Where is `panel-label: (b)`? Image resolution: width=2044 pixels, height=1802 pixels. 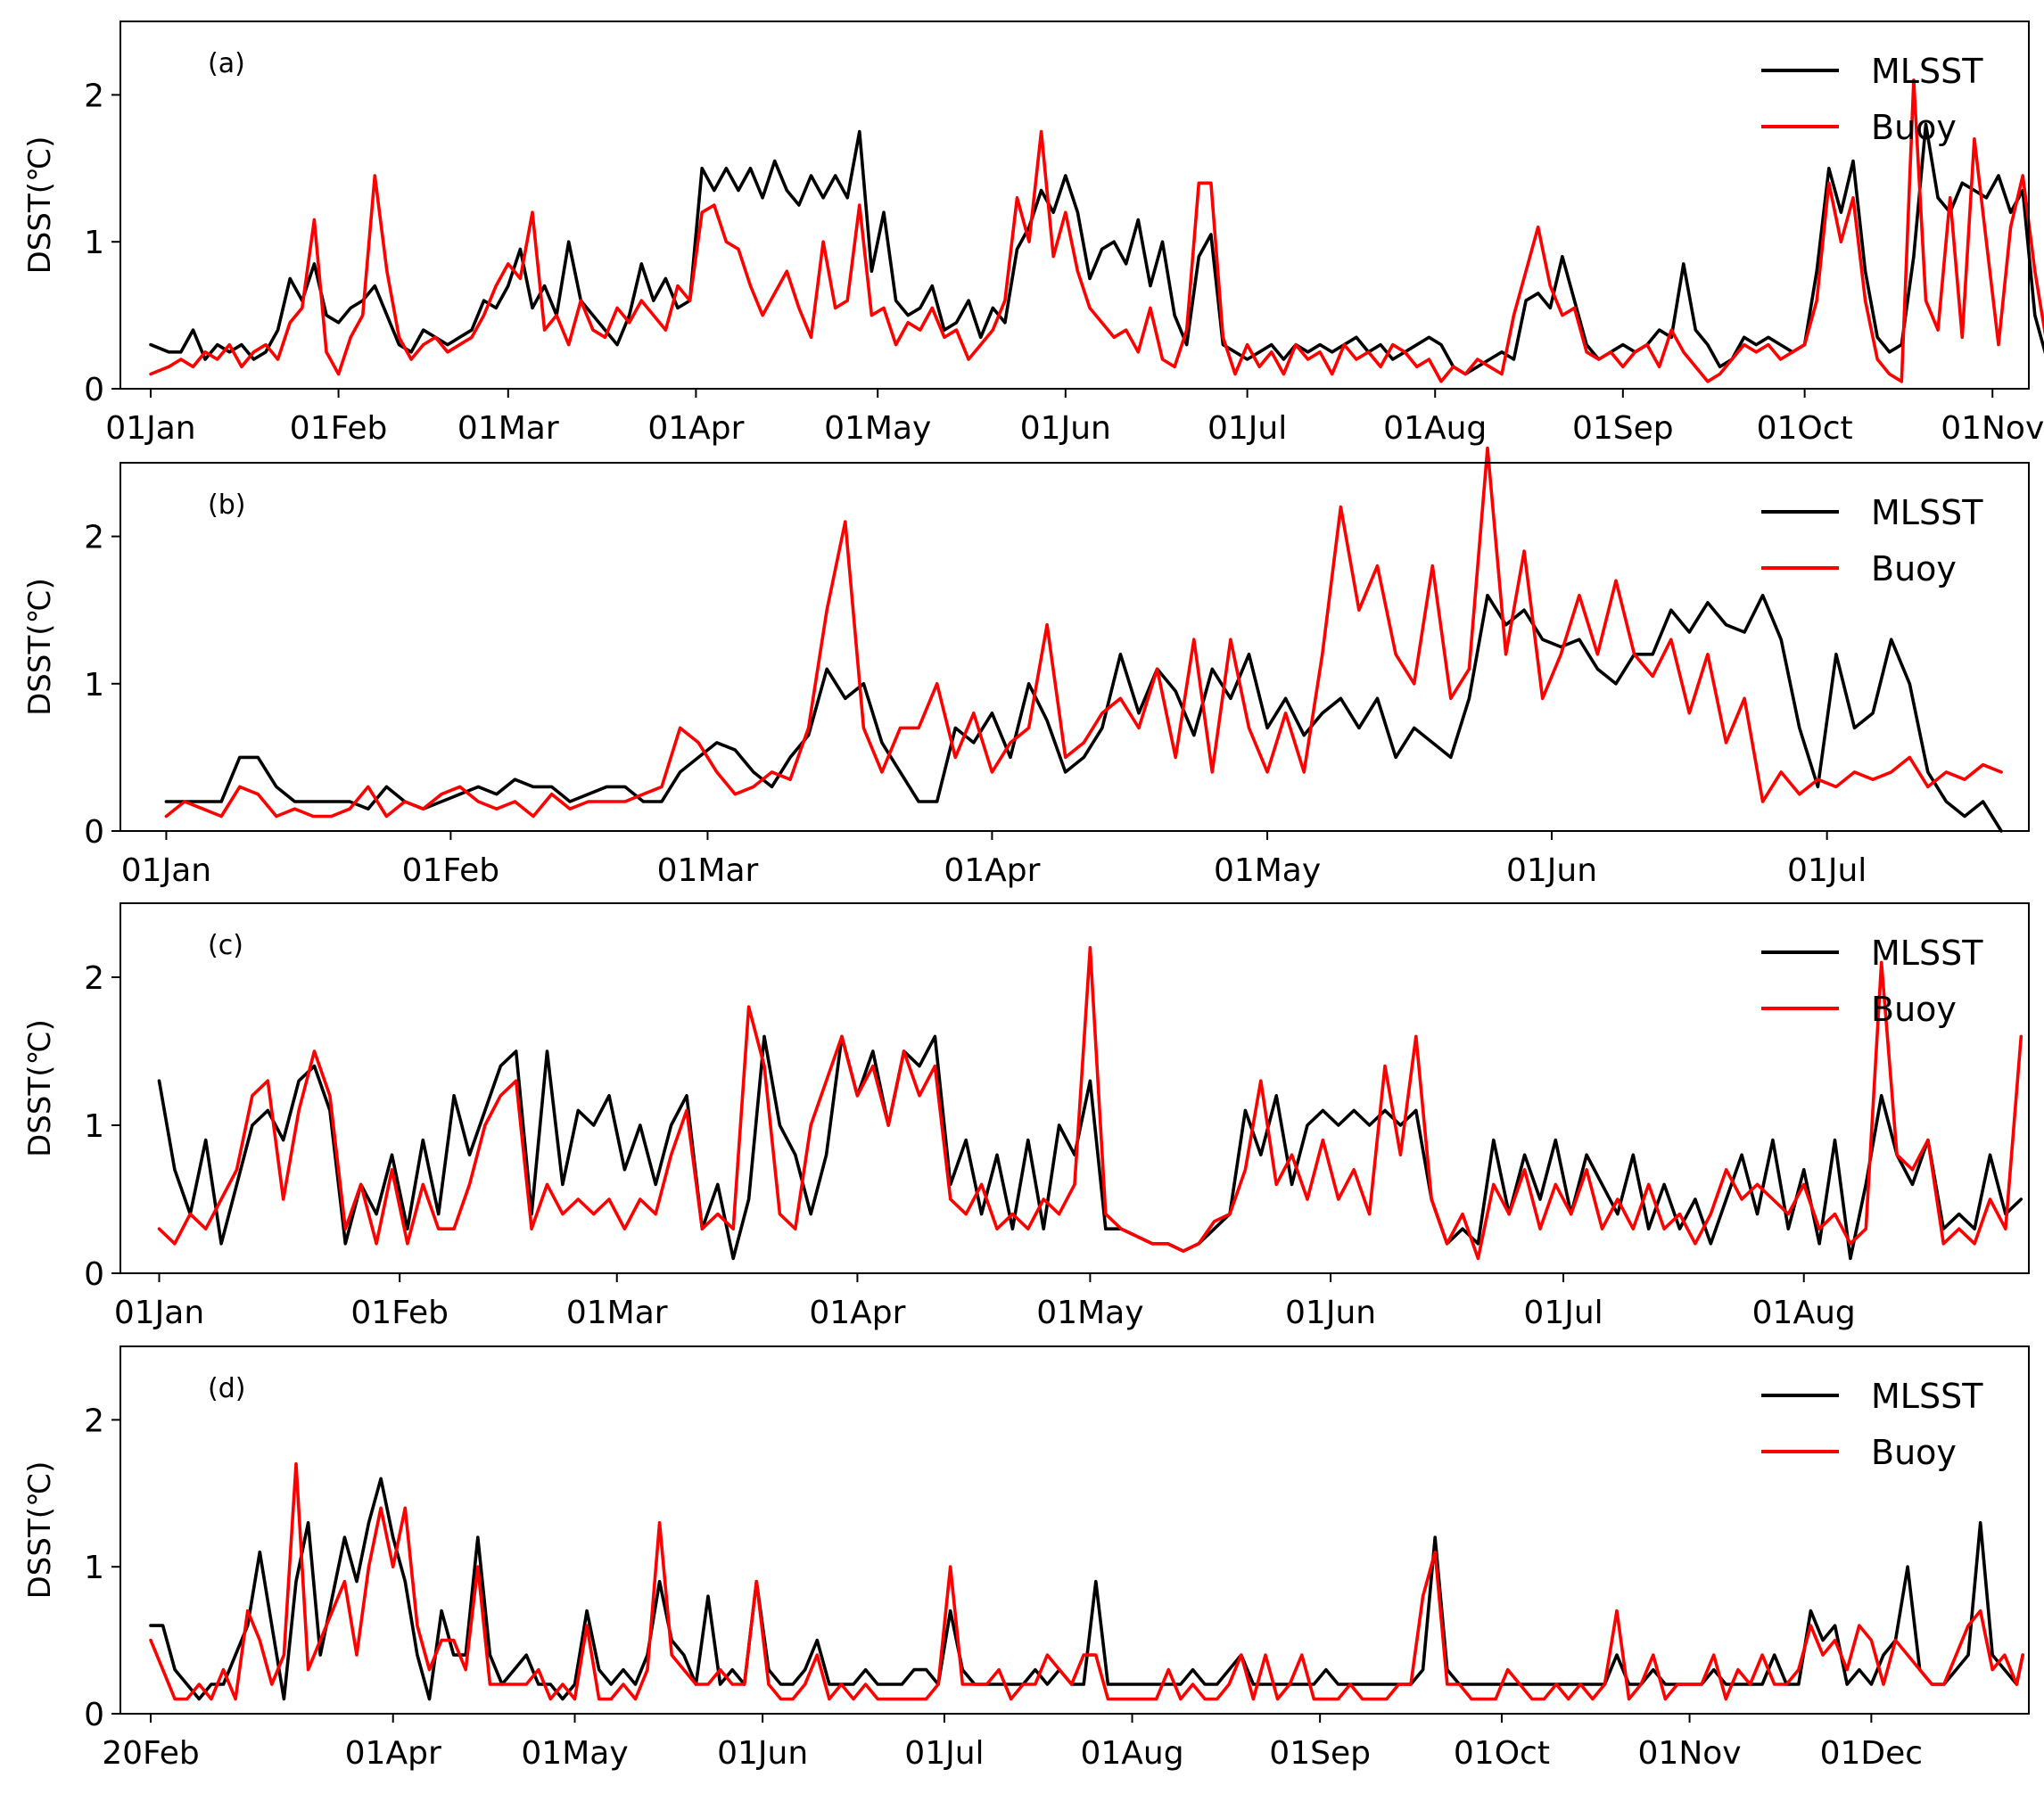 panel-label: (b) is located at coordinates (227, 505).